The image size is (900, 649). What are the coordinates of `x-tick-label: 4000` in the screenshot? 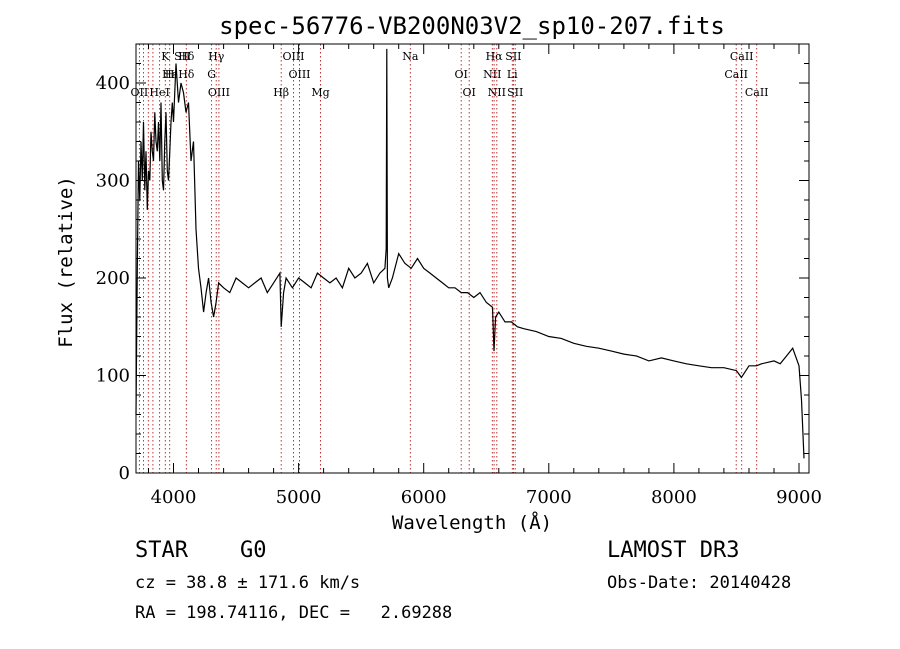 It's located at (174, 497).